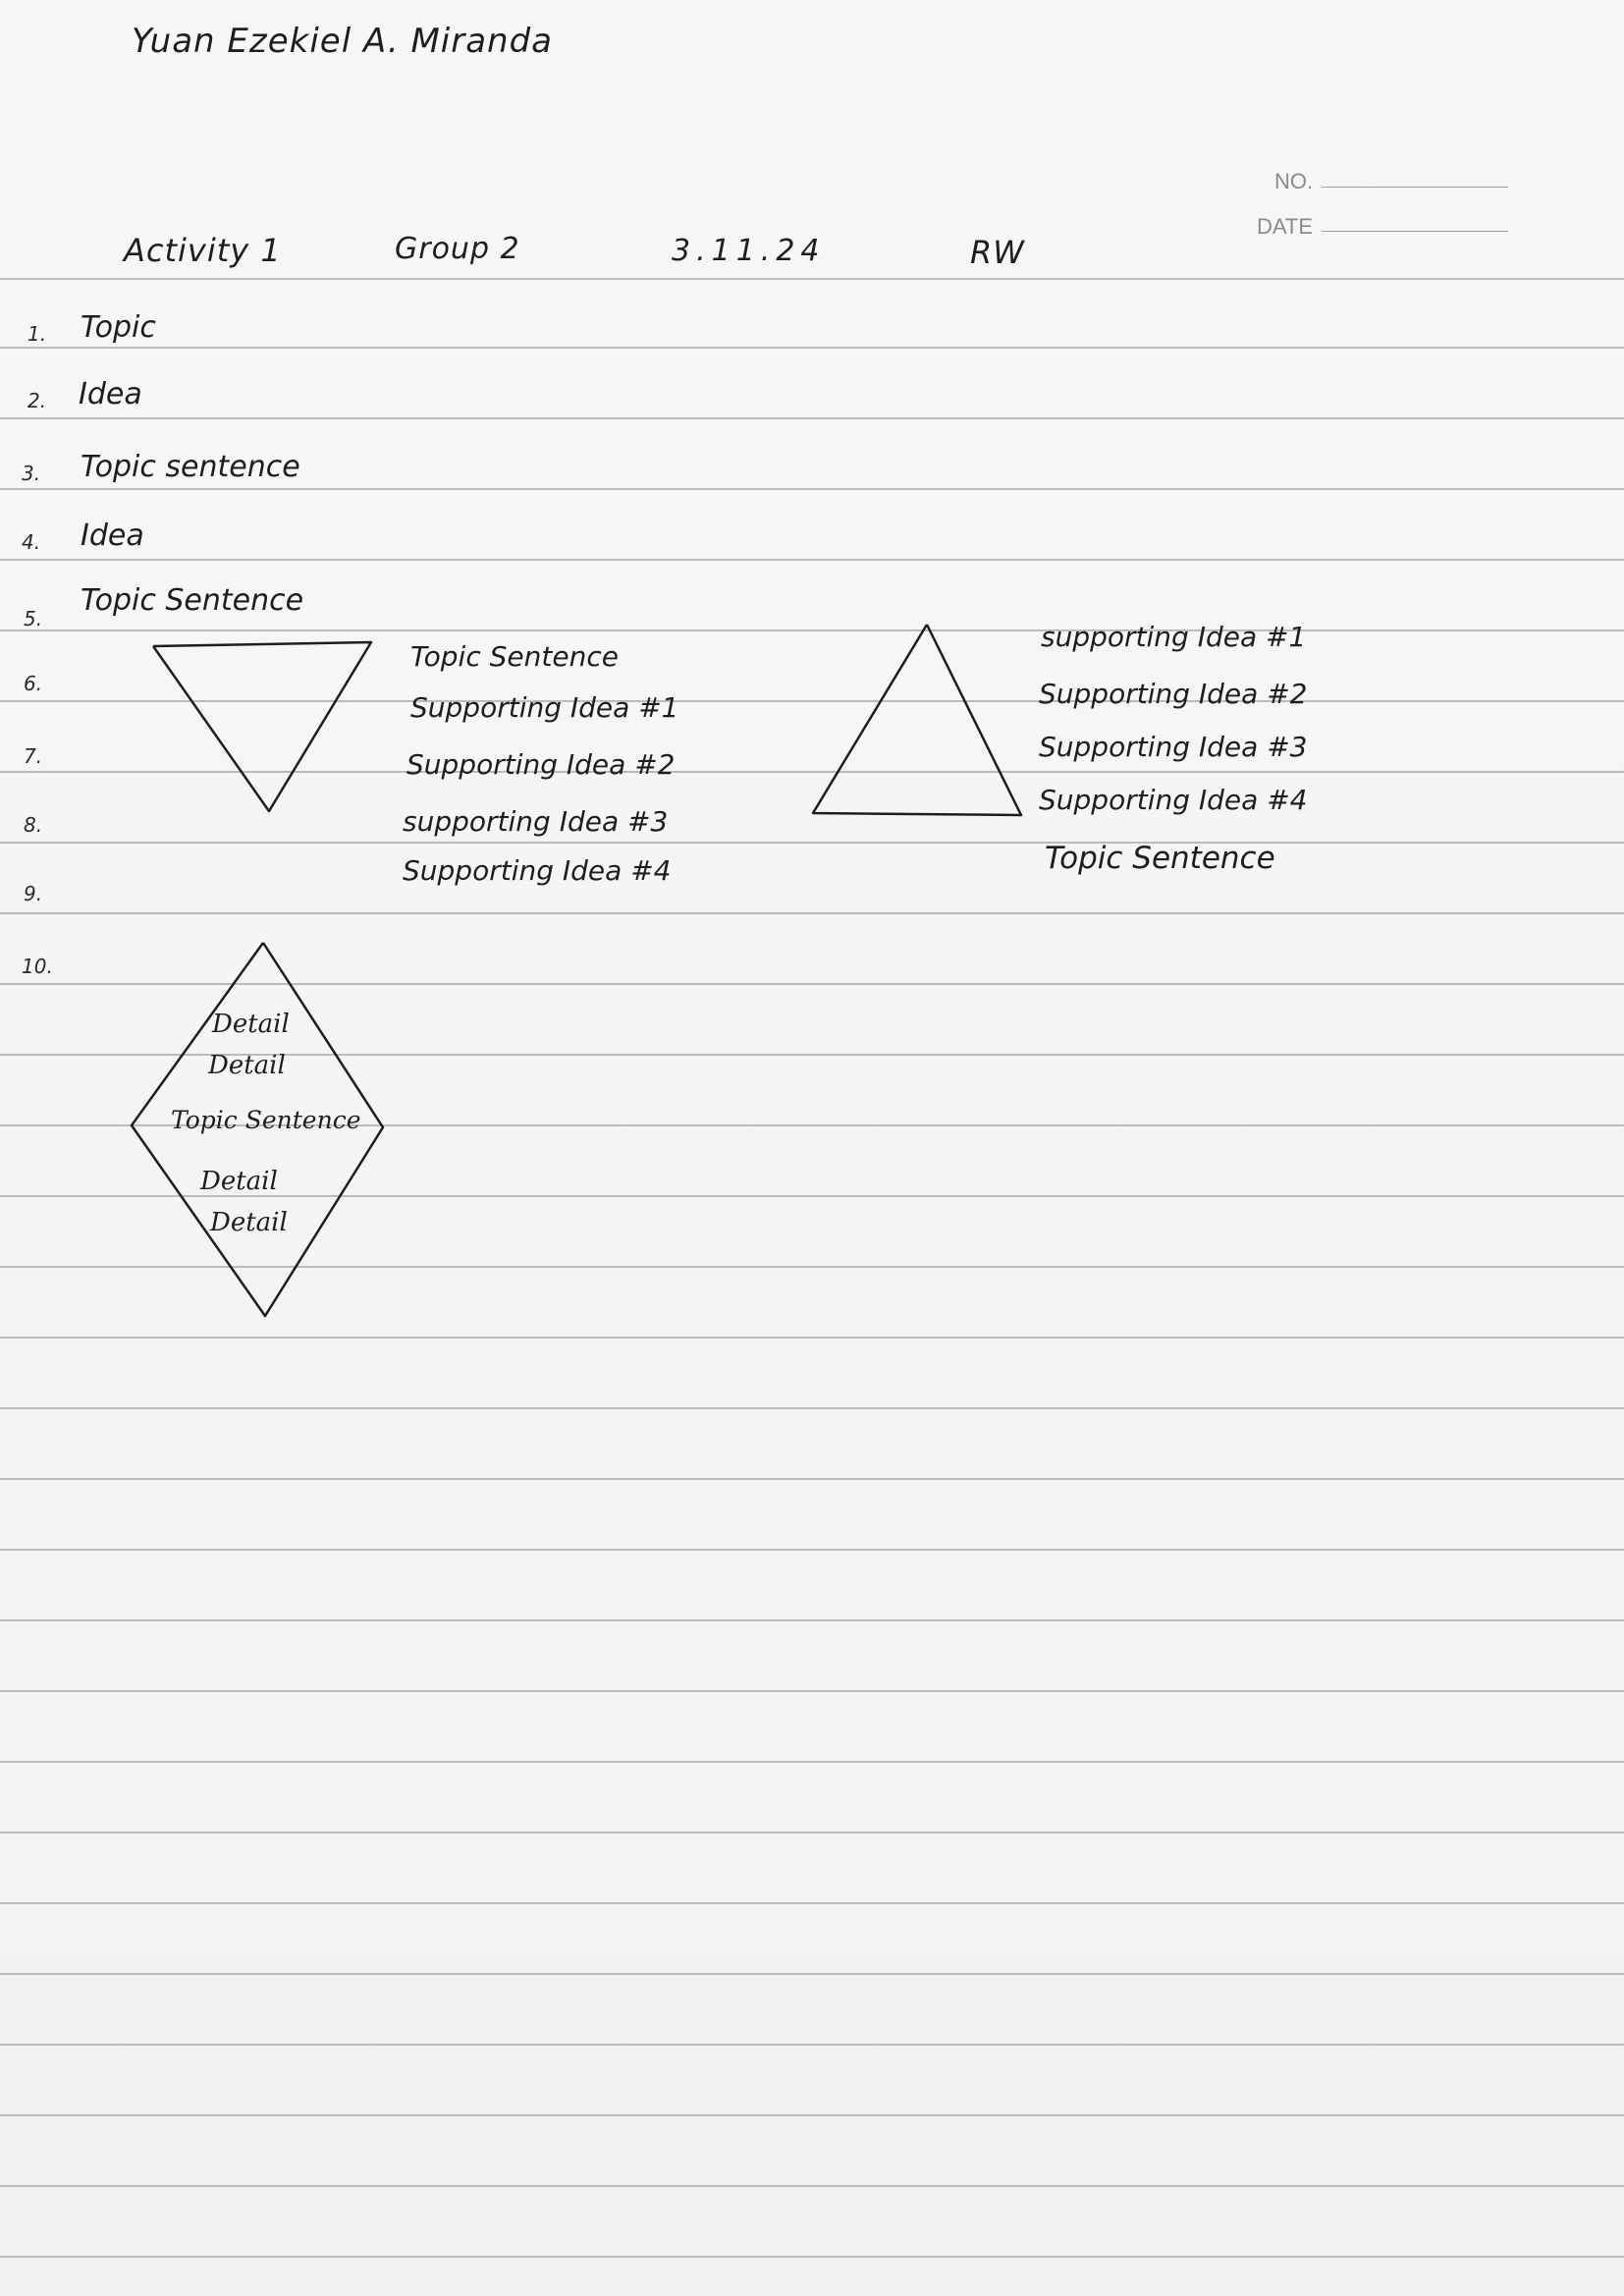 The width and height of the screenshot is (1624, 2296). What do you see at coordinates (190, 467) in the screenshot?
I see `list-item: Topic sentence` at bounding box center [190, 467].